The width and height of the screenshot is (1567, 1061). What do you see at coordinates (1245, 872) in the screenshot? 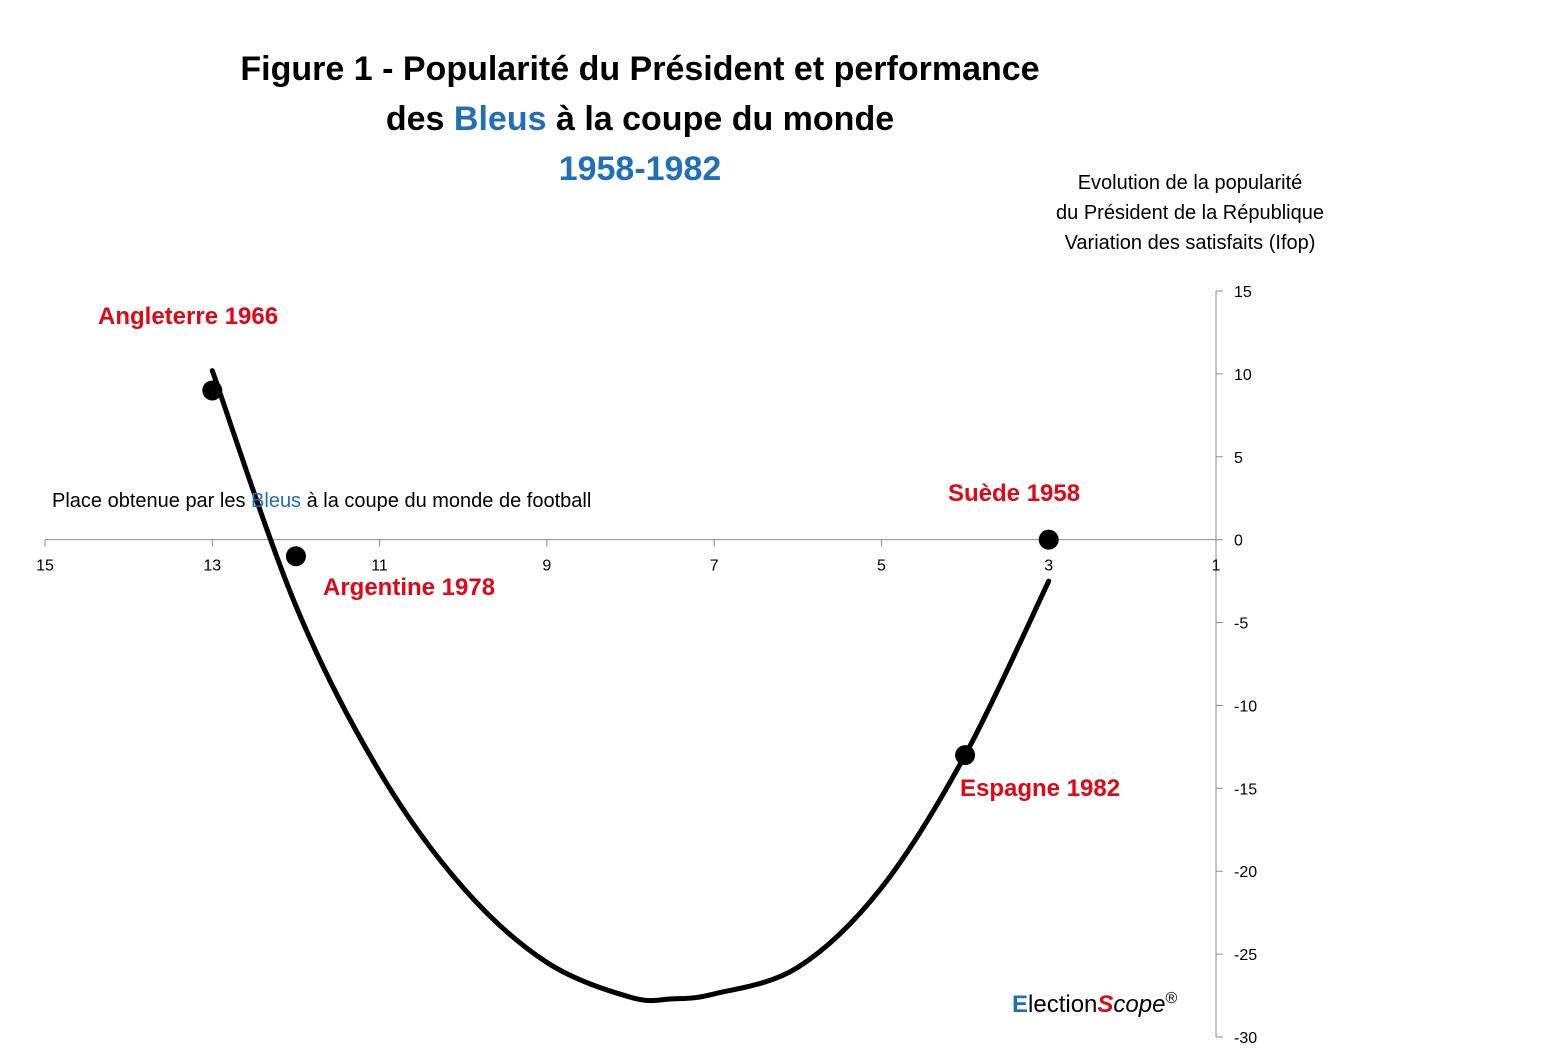
I see `y-tick-label: -20` at bounding box center [1245, 872].